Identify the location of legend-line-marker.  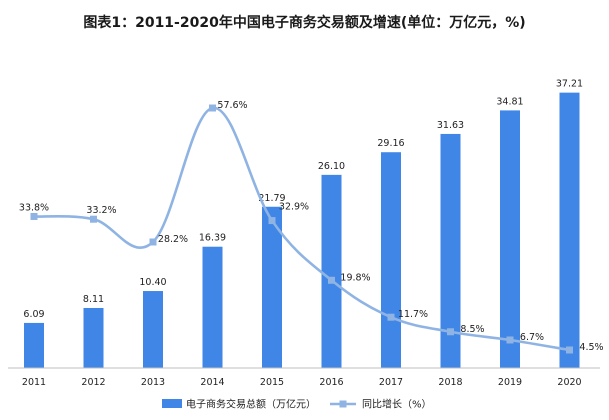
(343, 404).